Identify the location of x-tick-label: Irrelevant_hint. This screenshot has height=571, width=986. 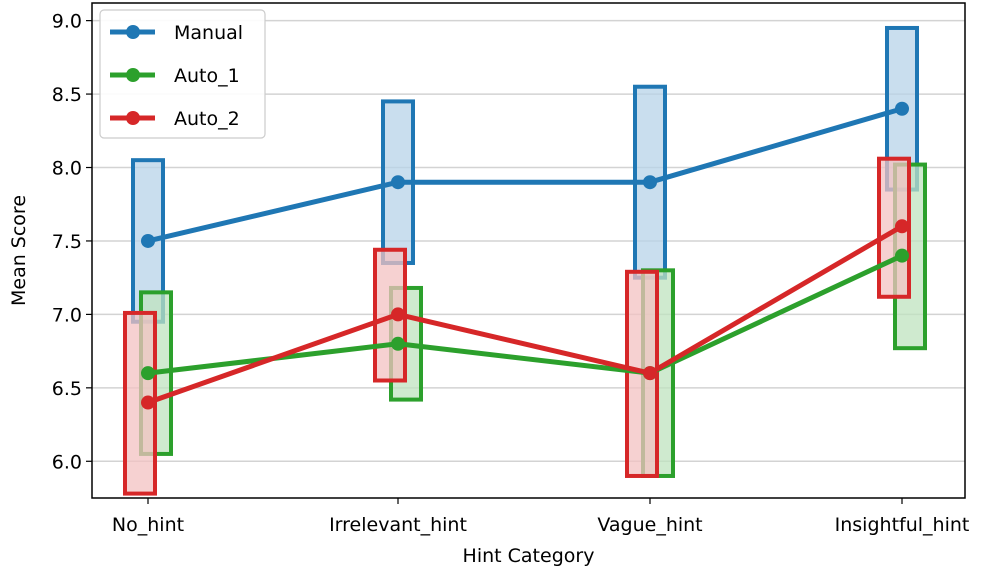
(398, 525).